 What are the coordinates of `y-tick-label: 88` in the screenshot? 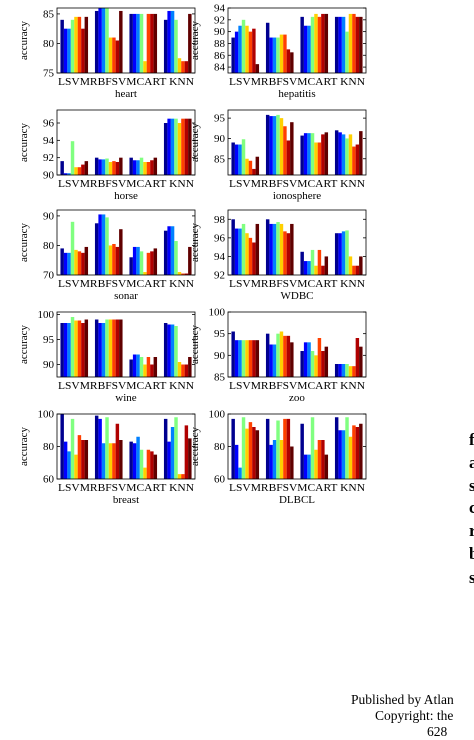 It's located at (220, 44).